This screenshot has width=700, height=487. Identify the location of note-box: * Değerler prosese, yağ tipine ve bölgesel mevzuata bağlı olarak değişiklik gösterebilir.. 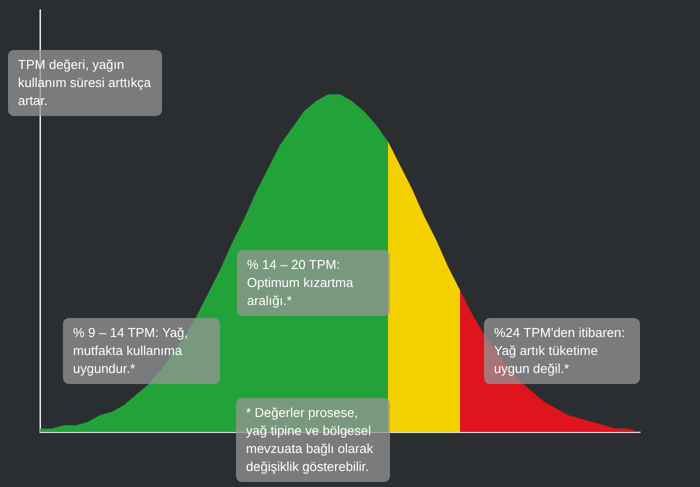
(313, 440).